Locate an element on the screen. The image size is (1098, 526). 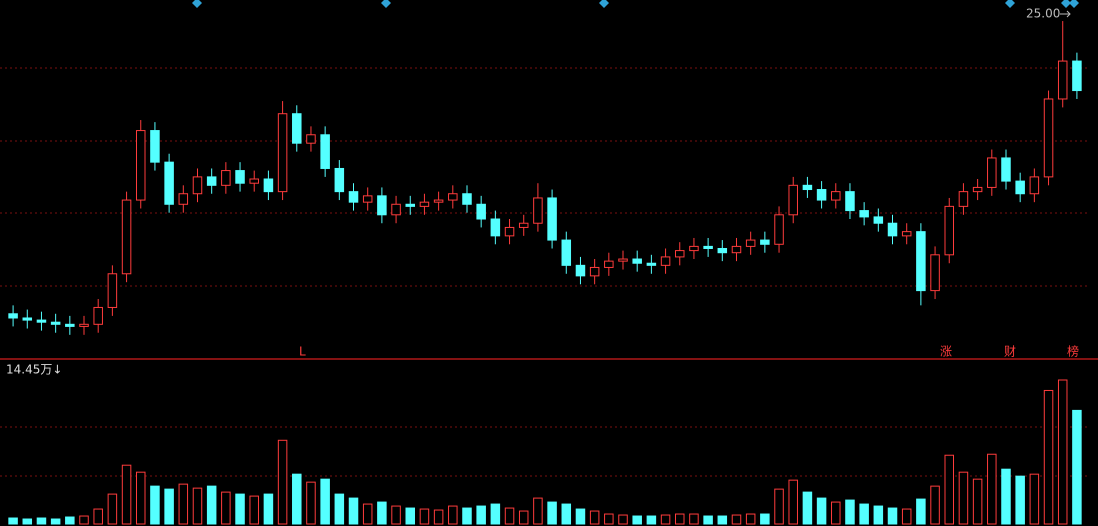
event-marker: 榜 is located at coordinates (1073, 351).